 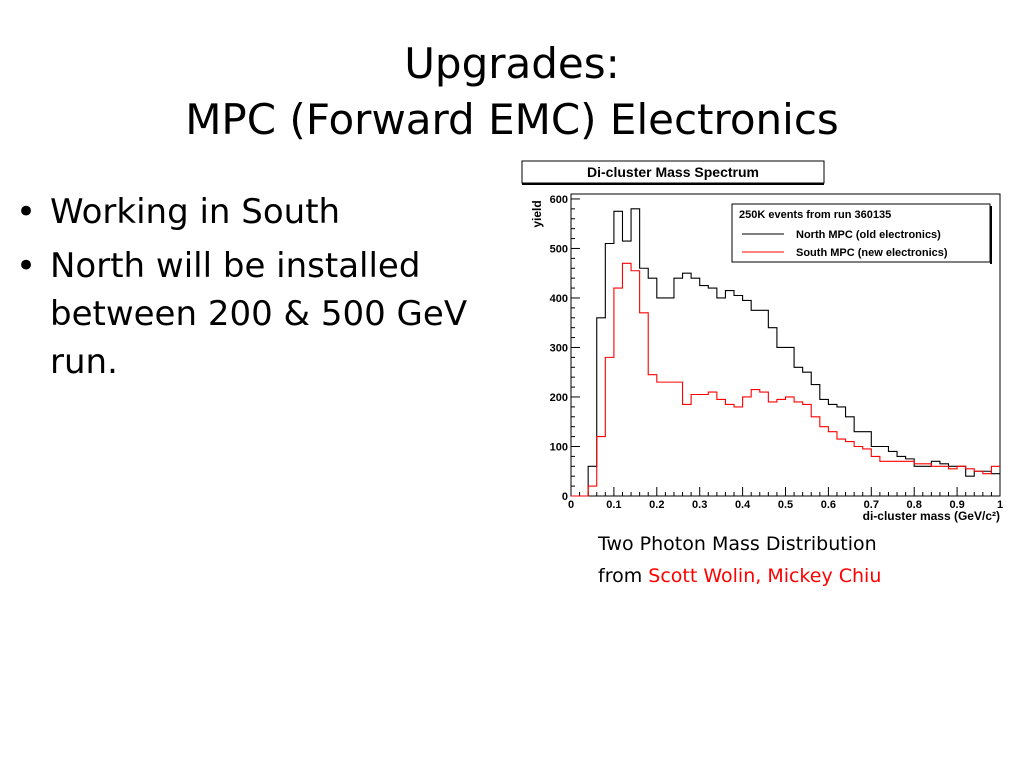 I want to click on title-line-1: Upgrades:, so click(x=512, y=63).